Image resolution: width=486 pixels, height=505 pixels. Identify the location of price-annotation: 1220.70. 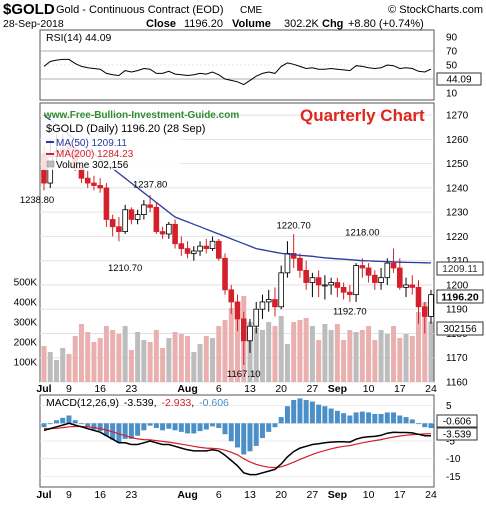
(294, 226).